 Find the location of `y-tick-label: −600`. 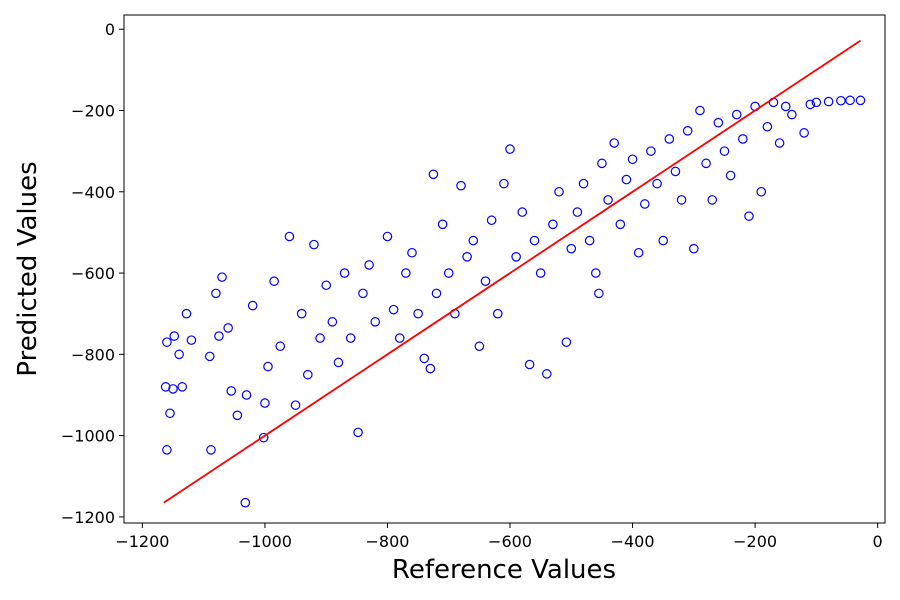

y-tick-label: −600 is located at coordinates (93, 273).